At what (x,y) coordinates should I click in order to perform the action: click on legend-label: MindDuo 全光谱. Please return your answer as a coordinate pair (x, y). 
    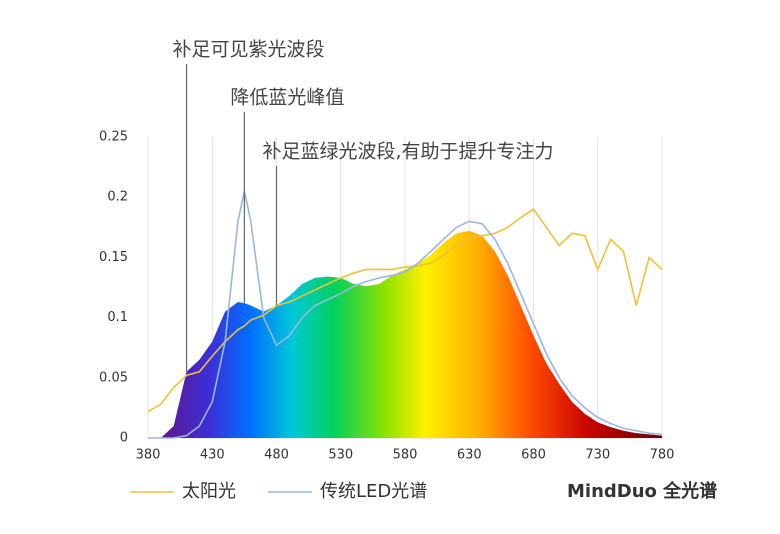
    Looking at the image, I should click on (642, 491).